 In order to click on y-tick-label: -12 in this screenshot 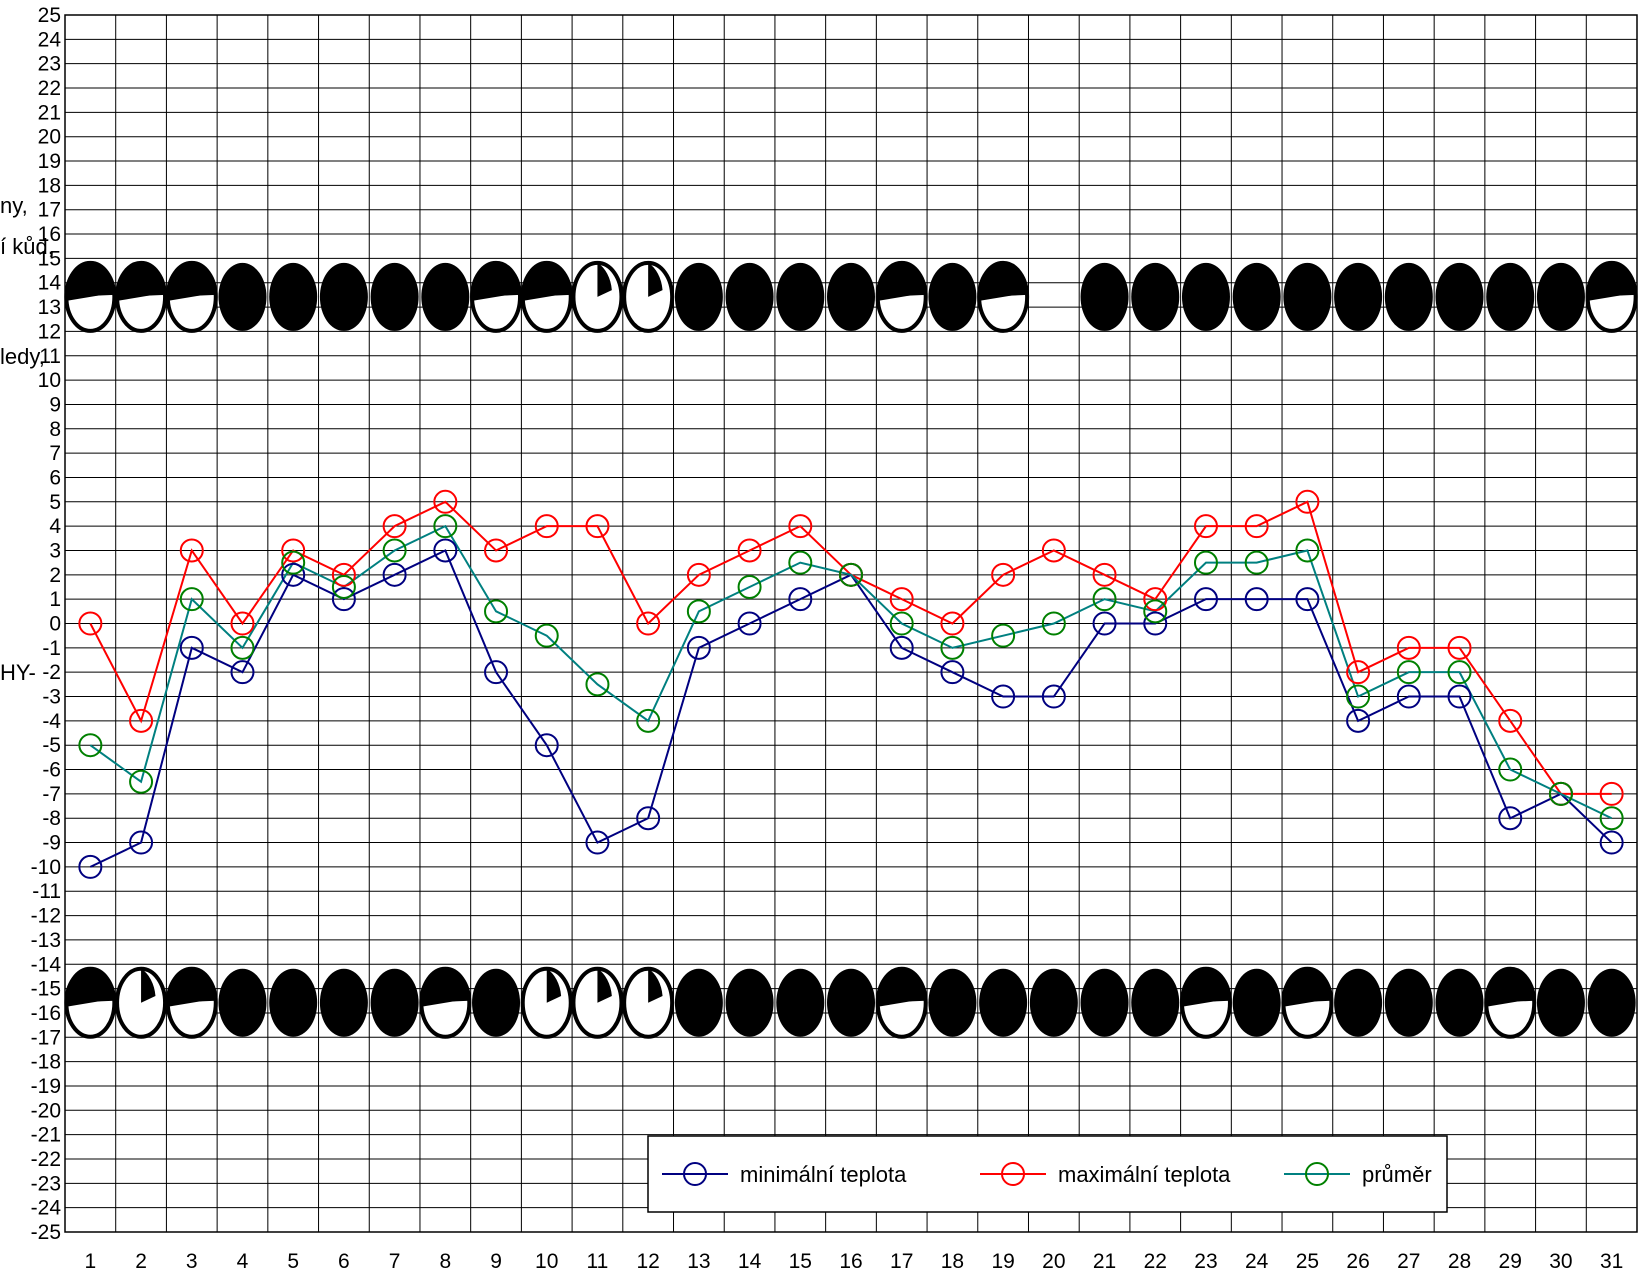, I will do `click(46, 916)`.